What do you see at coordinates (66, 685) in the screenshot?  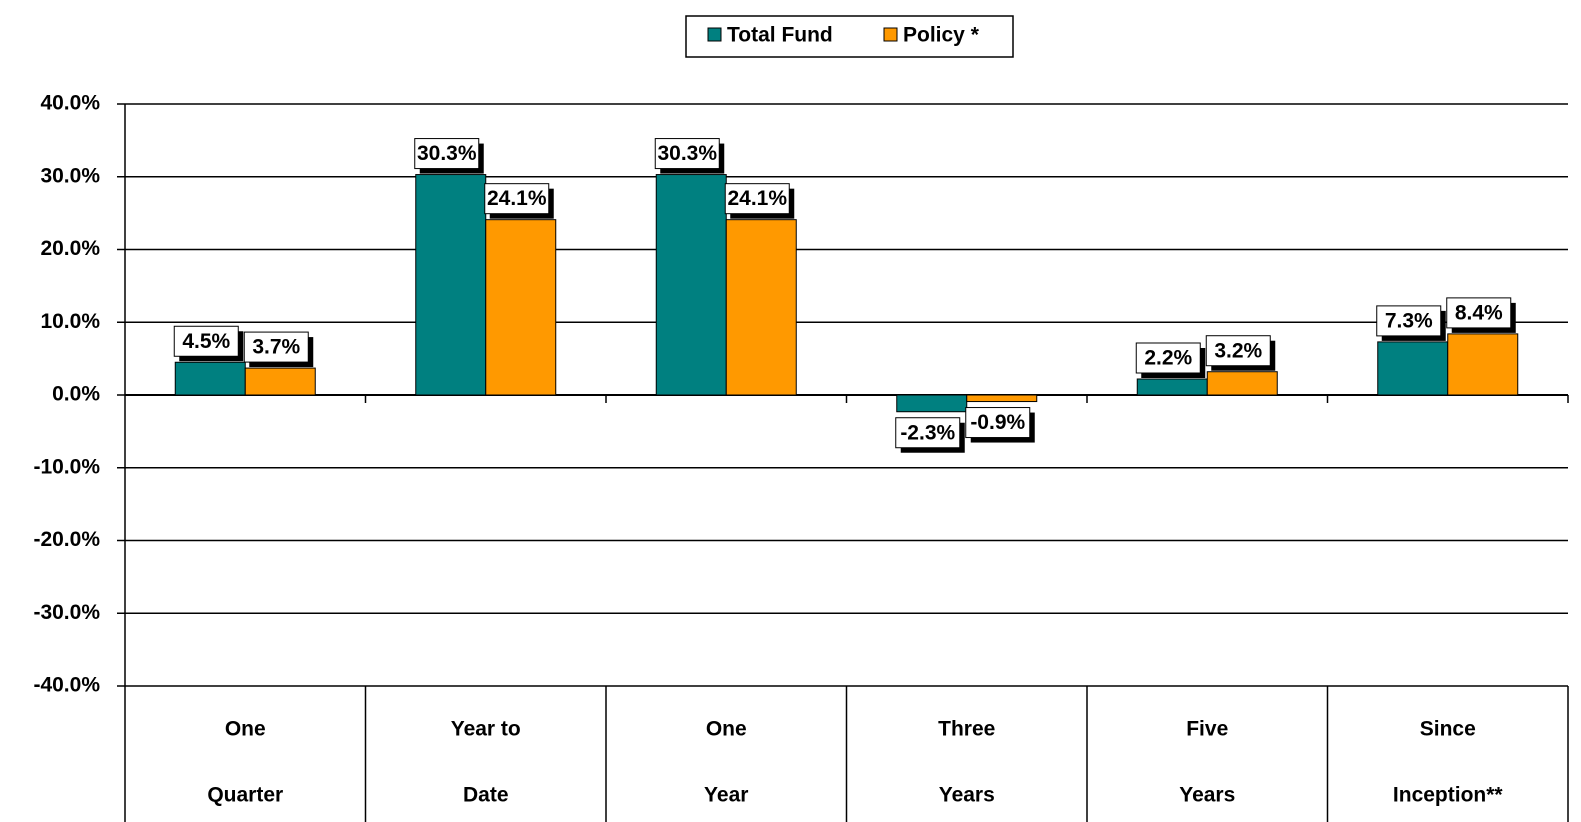 I see `y-tick-label: -40.0%` at bounding box center [66, 685].